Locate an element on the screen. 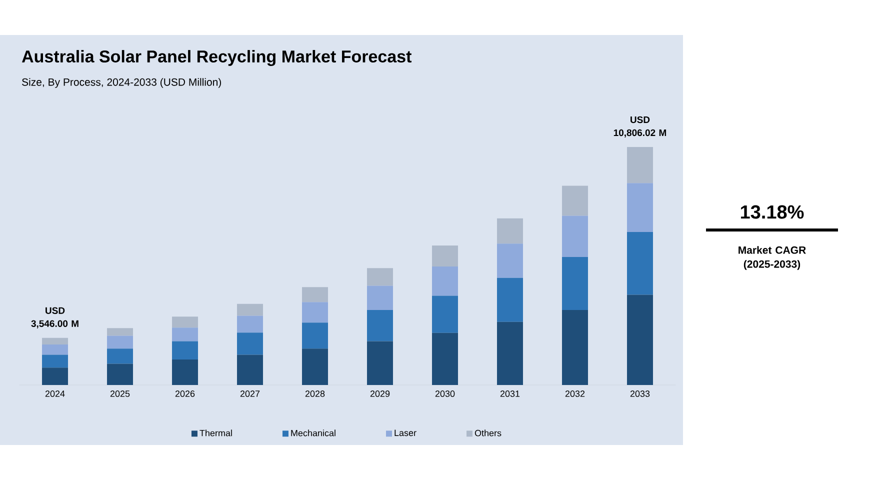 The image size is (870, 489). legend-label: Mechanical is located at coordinates (313, 433).